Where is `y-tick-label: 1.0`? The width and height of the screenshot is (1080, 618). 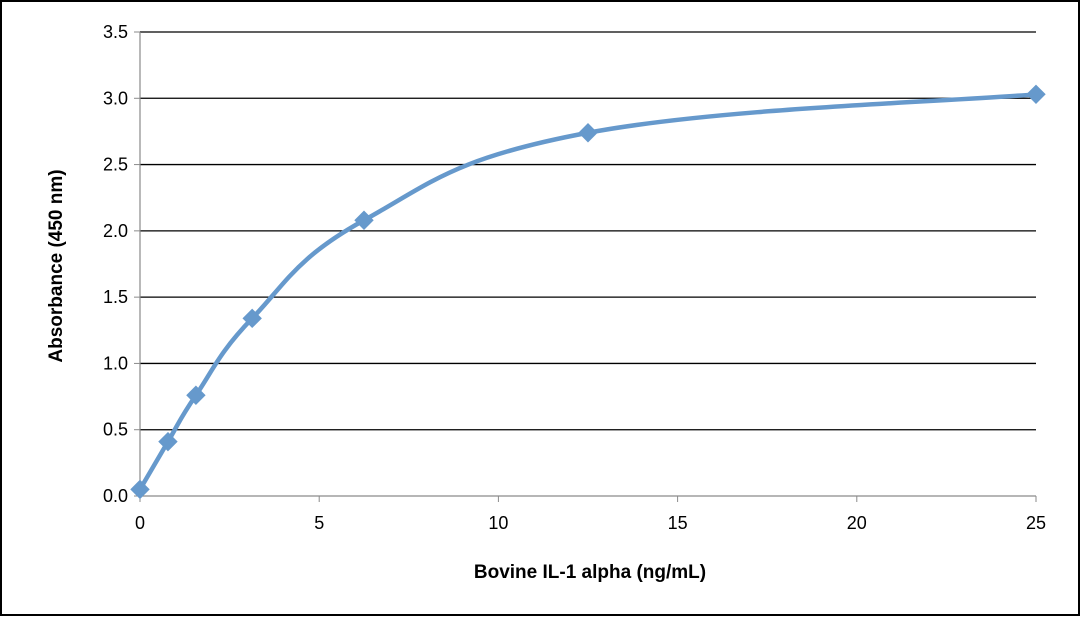
y-tick-label: 1.0 is located at coordinates (115, 363).